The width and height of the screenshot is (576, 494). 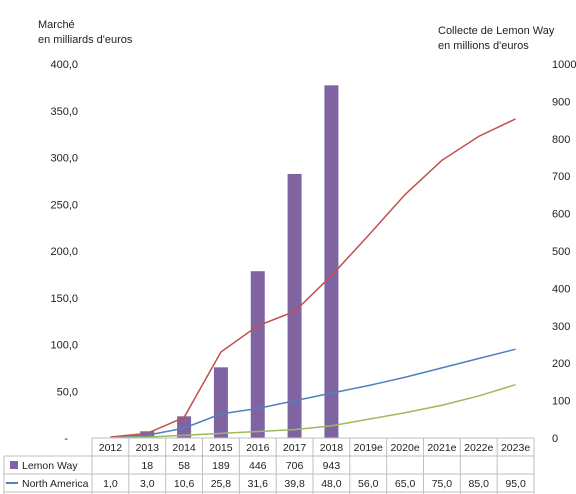 What do you see at coordinates (184, 466) in the screenshot?
I see `table-cell-value: 58` at bounding box center [184, 466].